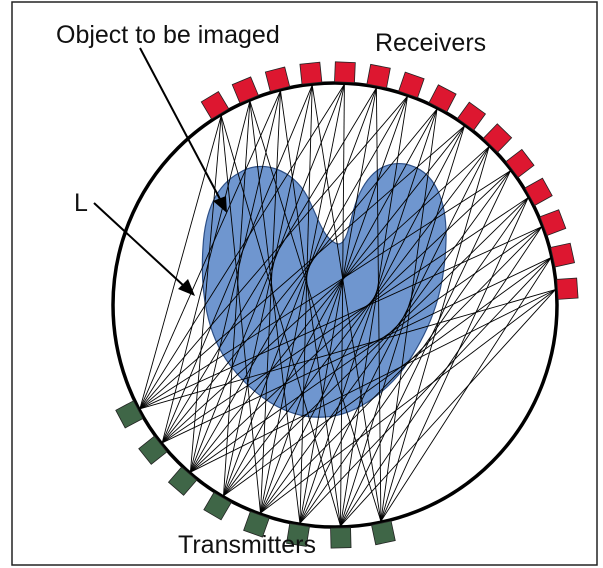 This screenshot has width=603, height=568. Describe the element at coordinates (183, 130) in the screenshot. I see `object-pointer-arrow` at that location.